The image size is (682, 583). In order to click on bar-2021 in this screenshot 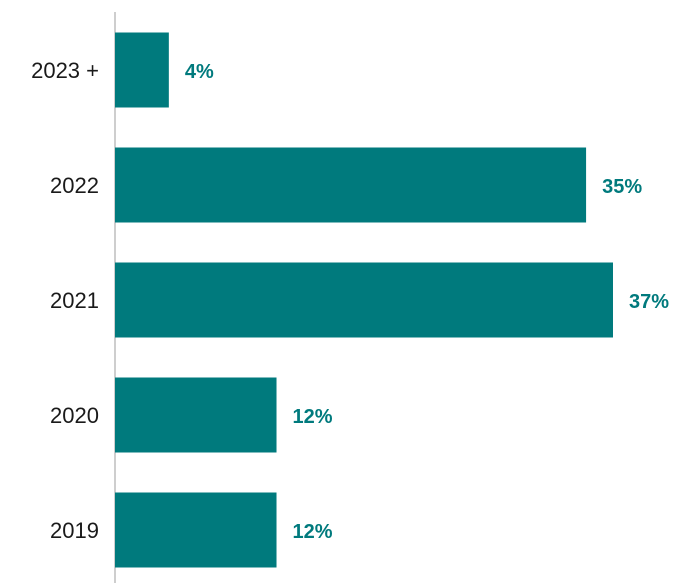, I will do `click(364, 300)`.